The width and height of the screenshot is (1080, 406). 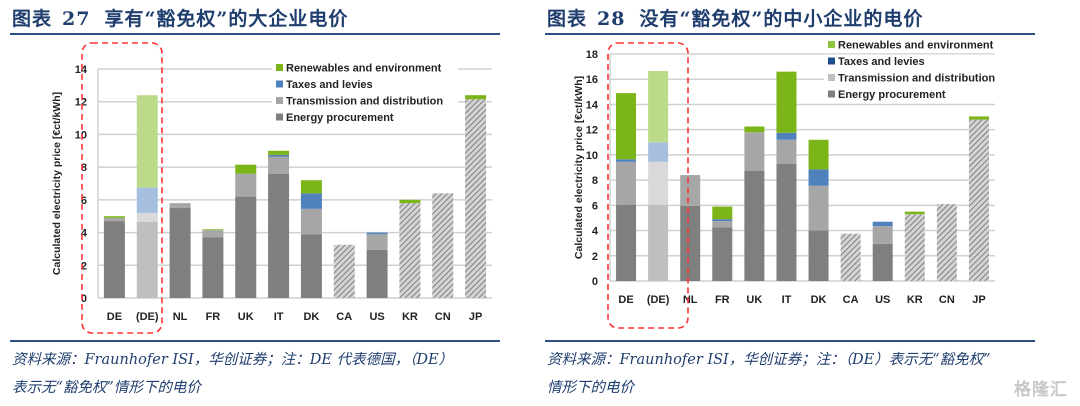 What do you see at coordinates (84, 266) in the screenshot?
I see `y-tick-label: 2` at bounding box center [84, 266].